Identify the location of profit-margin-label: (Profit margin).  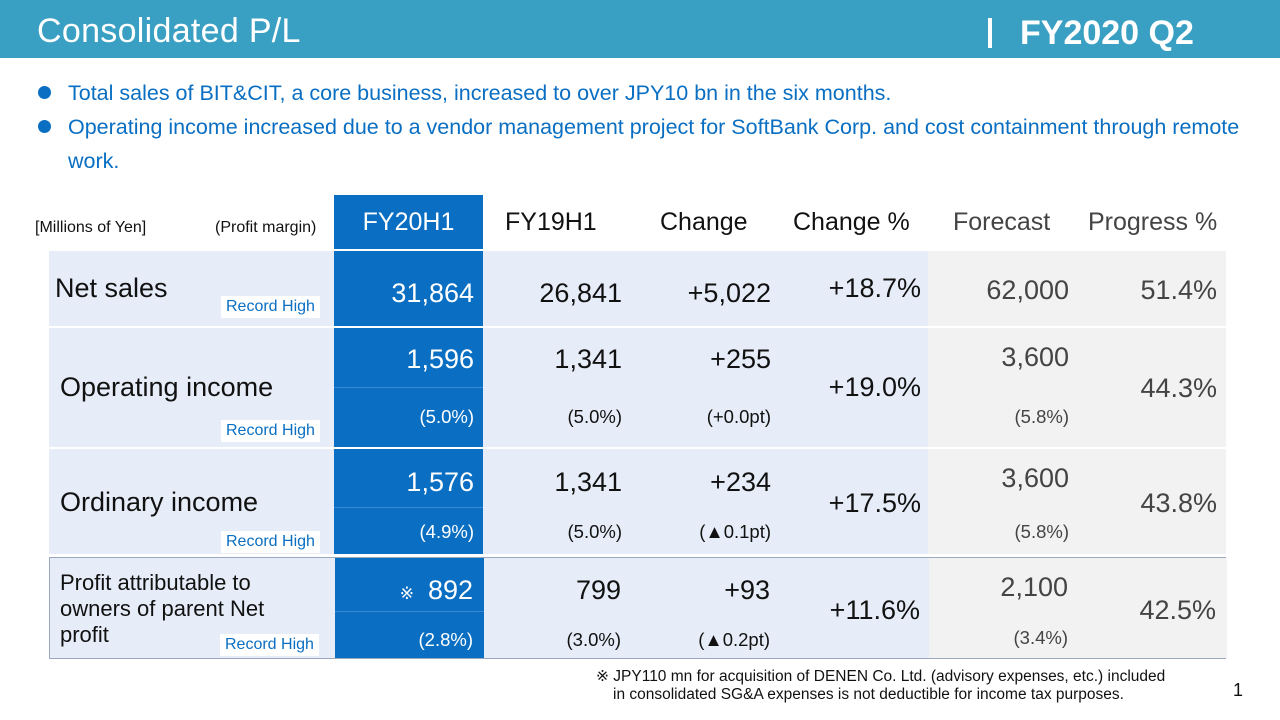
(266, 227).